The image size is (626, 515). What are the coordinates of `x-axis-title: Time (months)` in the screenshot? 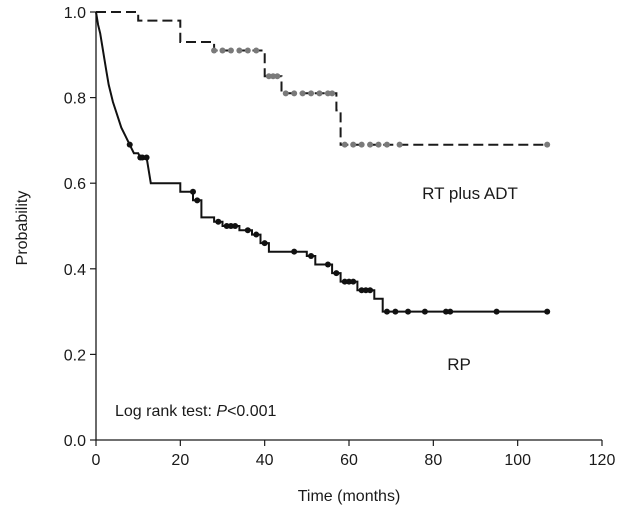 It's located at (349, 496).